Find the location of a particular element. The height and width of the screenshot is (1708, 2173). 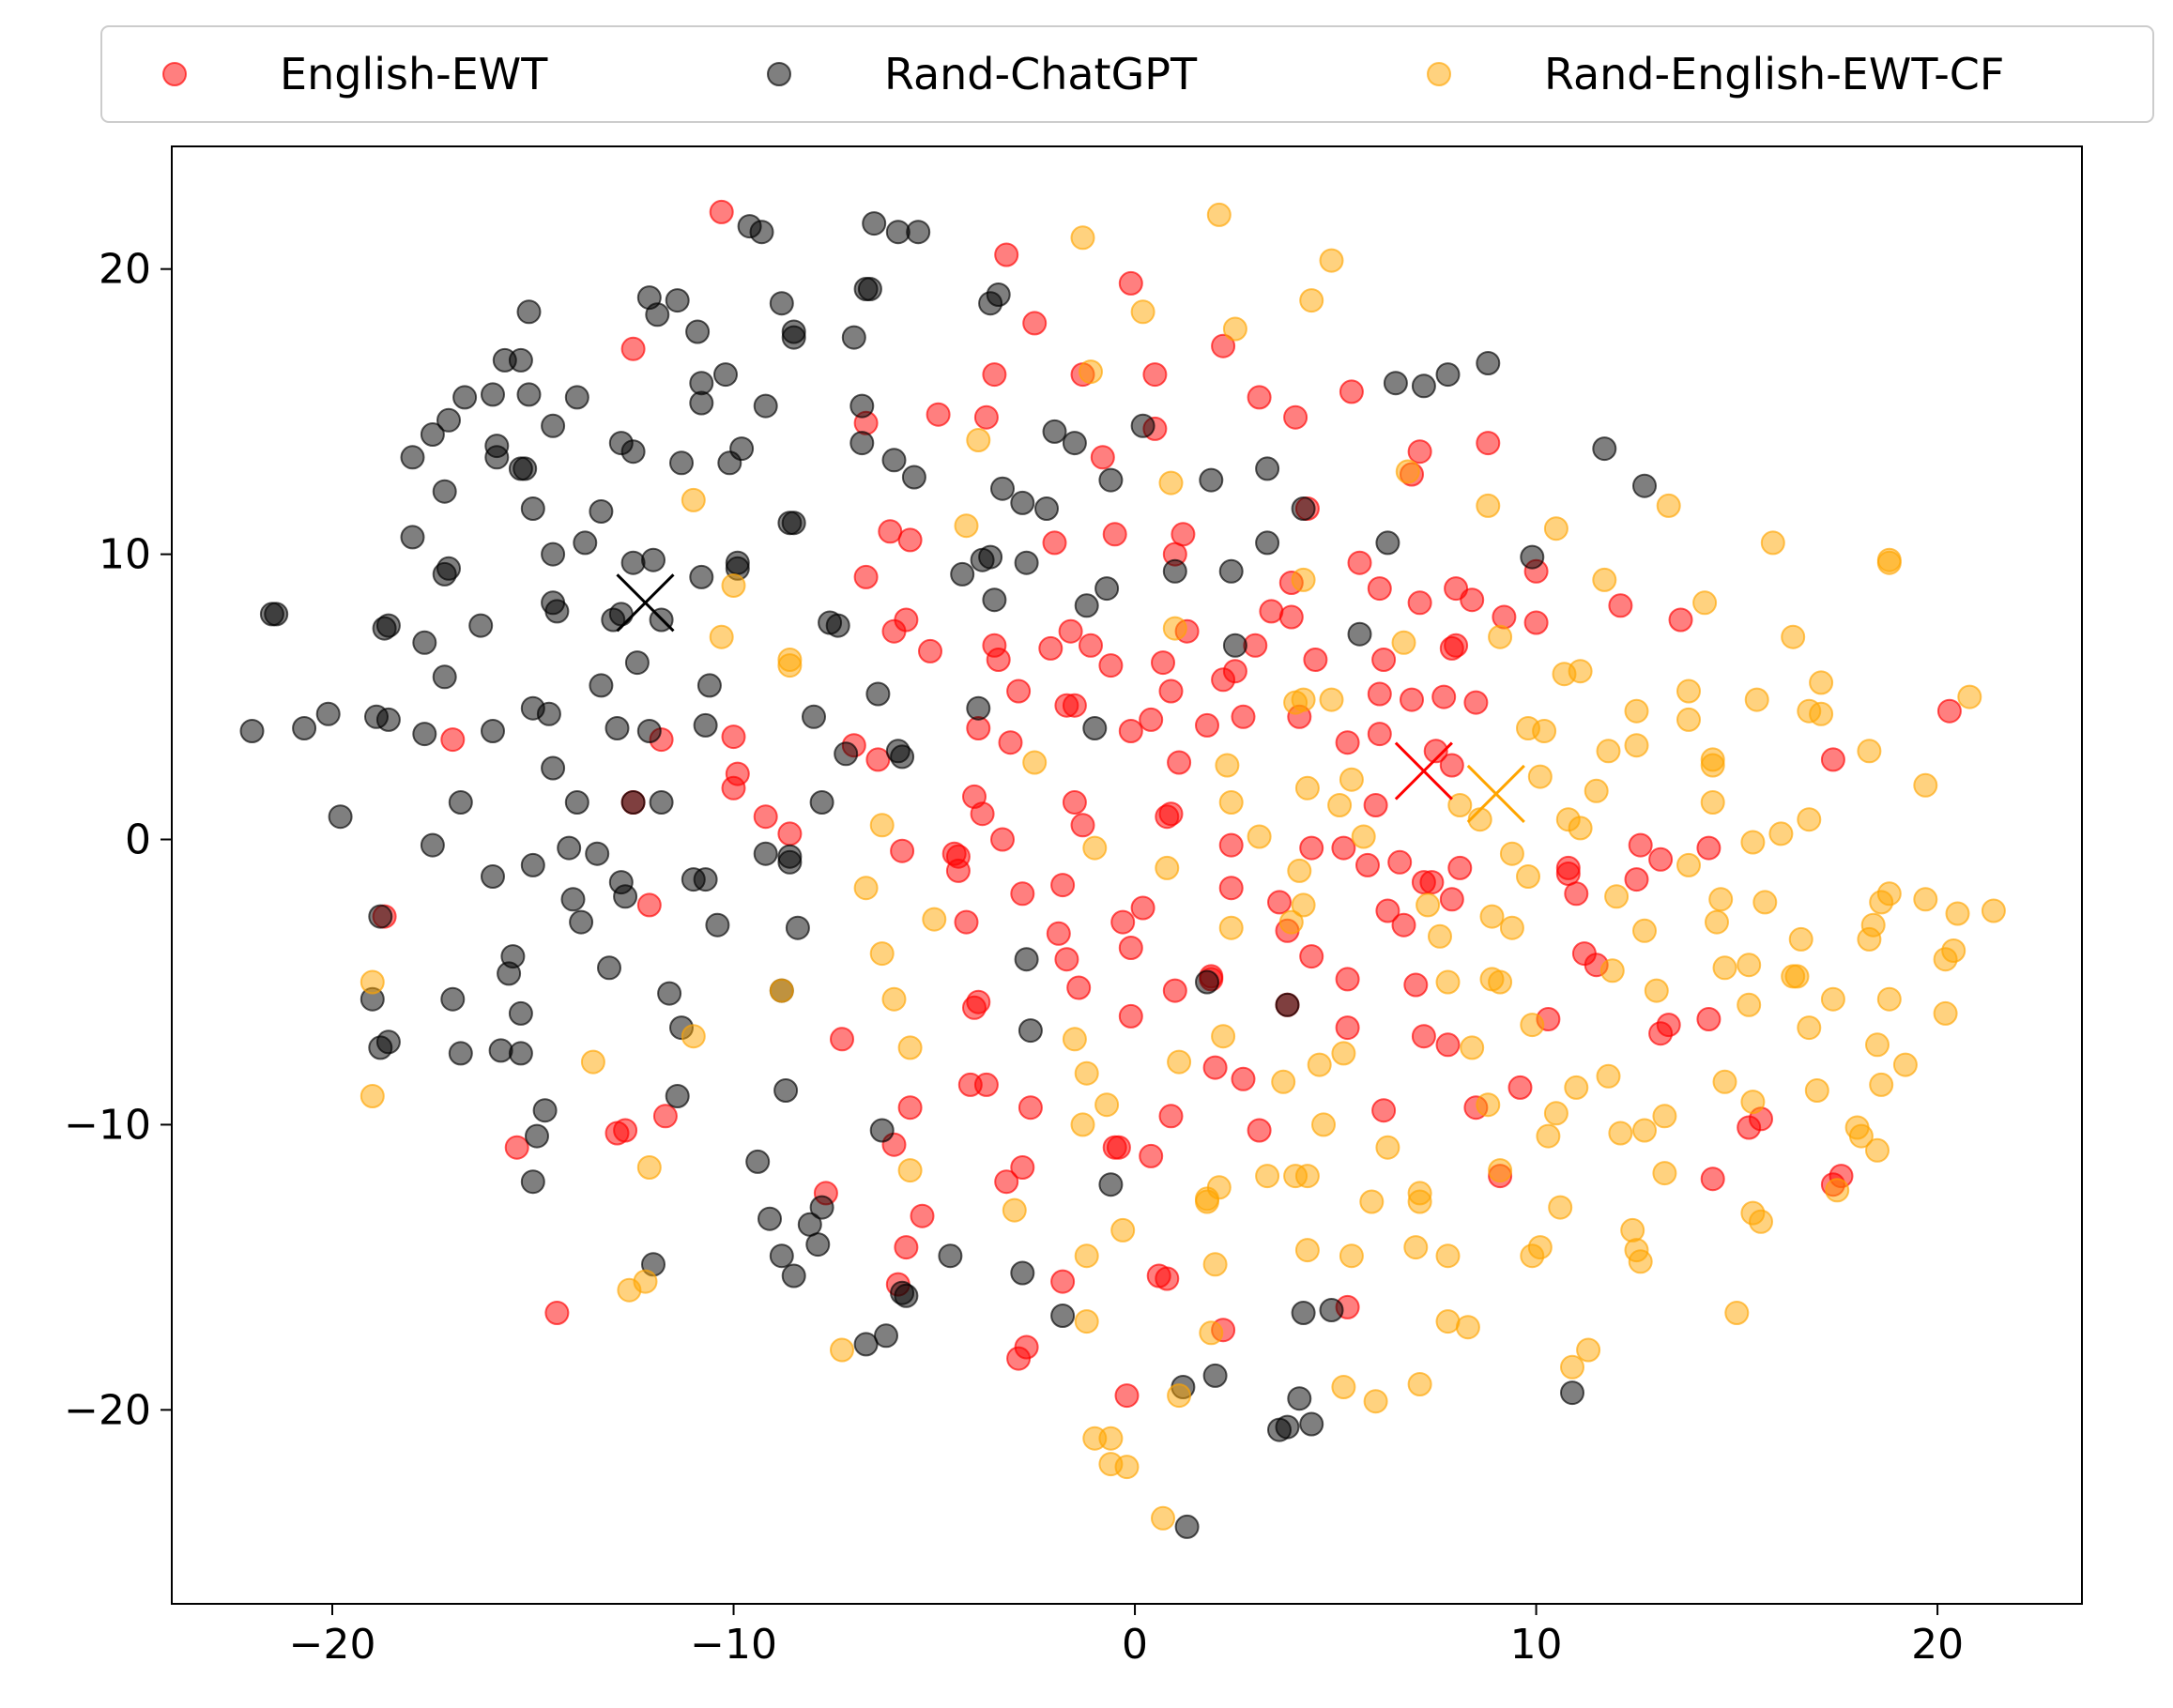

x-tick-label: −10 is located at coordinates (733, 1645).